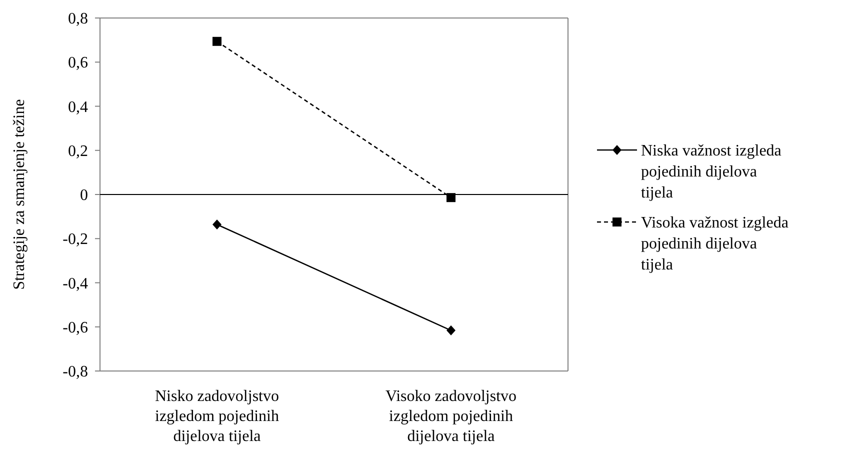  I want to click on y-axis-title: Strategije za smanjenje težine, so click(19, 194).